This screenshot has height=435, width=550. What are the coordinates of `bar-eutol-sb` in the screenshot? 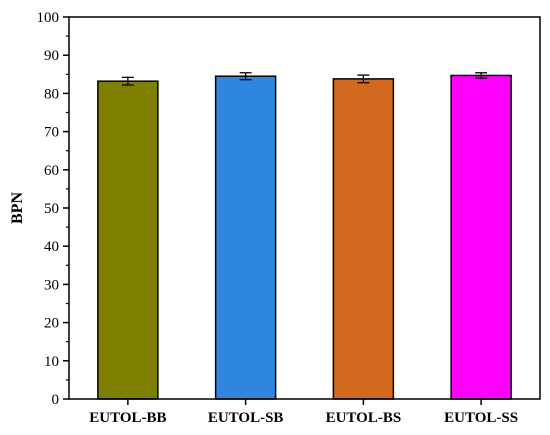 It's located at (245, 237).